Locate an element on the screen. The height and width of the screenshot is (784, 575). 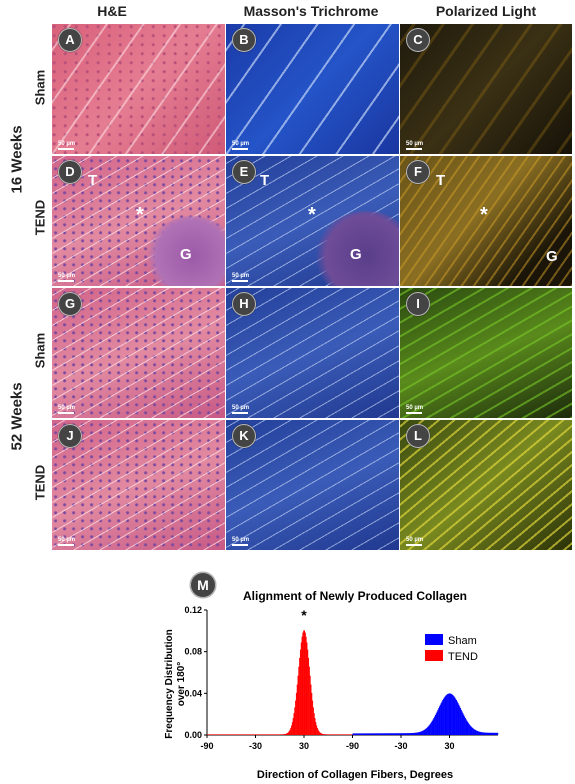
panel-badge-k: K is located at coordinates (244, 436).